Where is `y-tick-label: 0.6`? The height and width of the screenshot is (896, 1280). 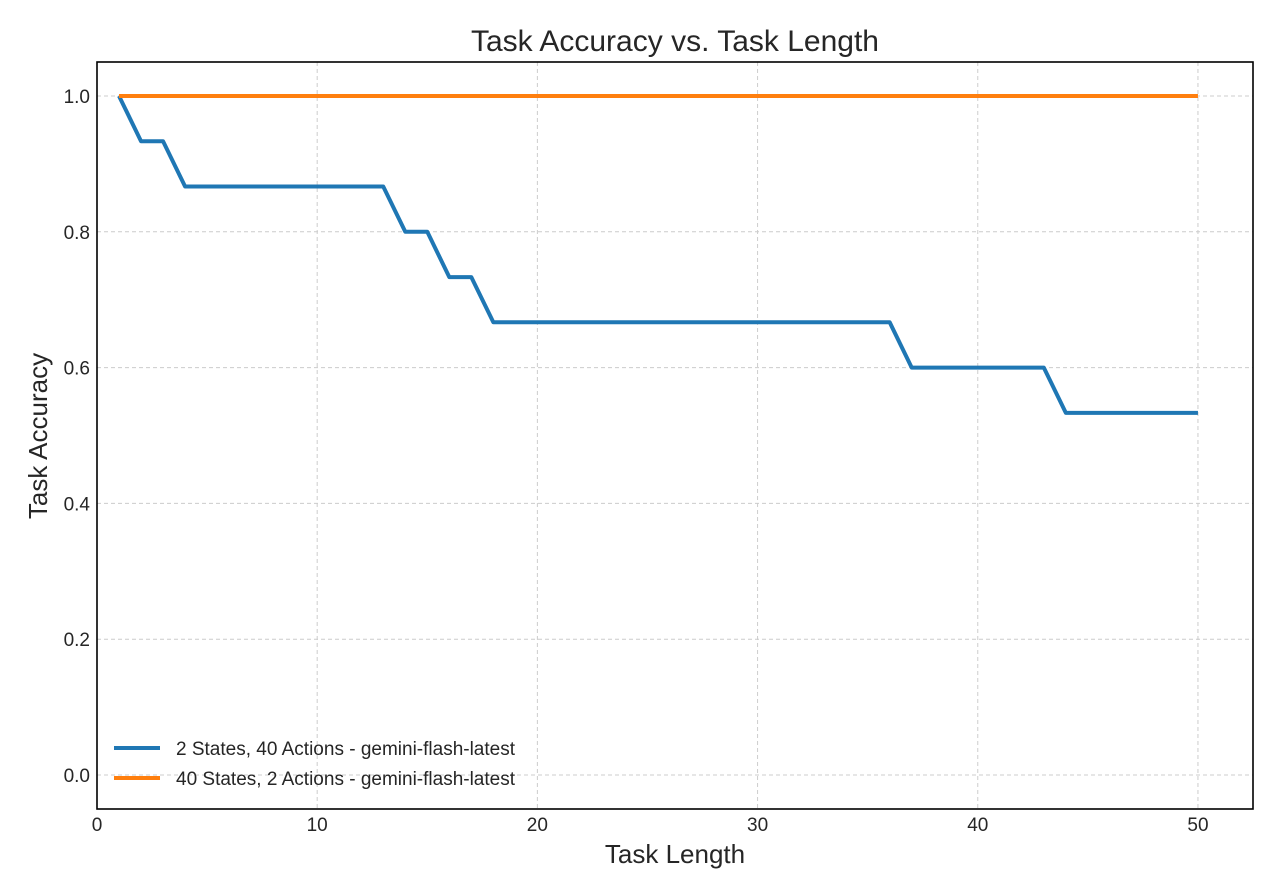
y-tick-label: 0.6 is located at coordinates (77, 369).